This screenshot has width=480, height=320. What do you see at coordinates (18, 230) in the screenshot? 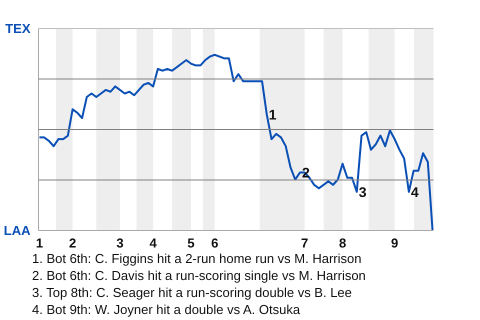
I see `text: LAA` at bounding box center [18, 230].